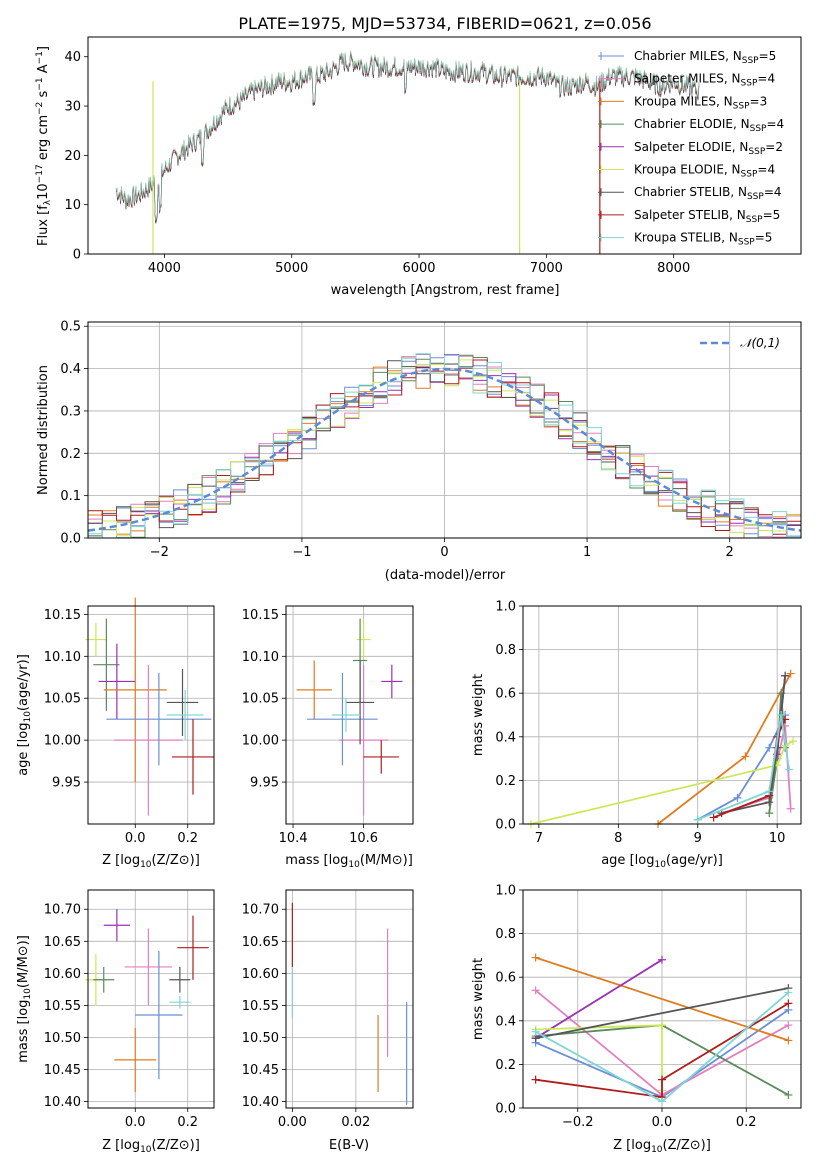 The height and width of the screenshot is (1170, 819). What do you see at coordinates (151, 715) in the screenshot?
I see `age-vs-z-frame` at bounding box center [151, 715].